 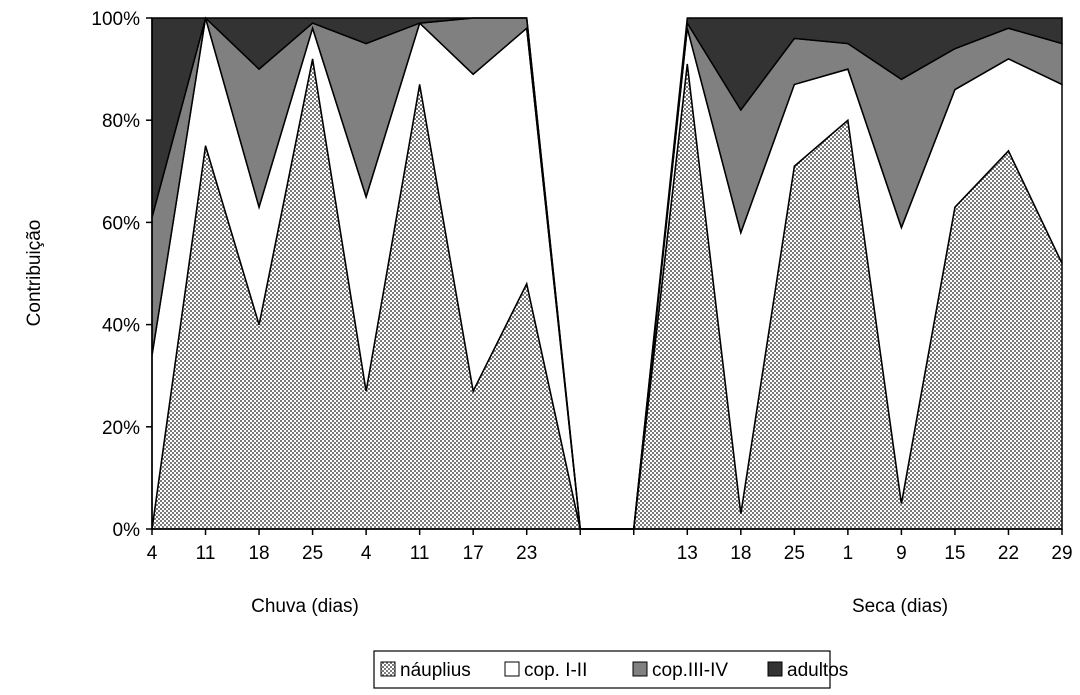 I want to click on group-label: Seca (dias), so click(x=900, y=606).